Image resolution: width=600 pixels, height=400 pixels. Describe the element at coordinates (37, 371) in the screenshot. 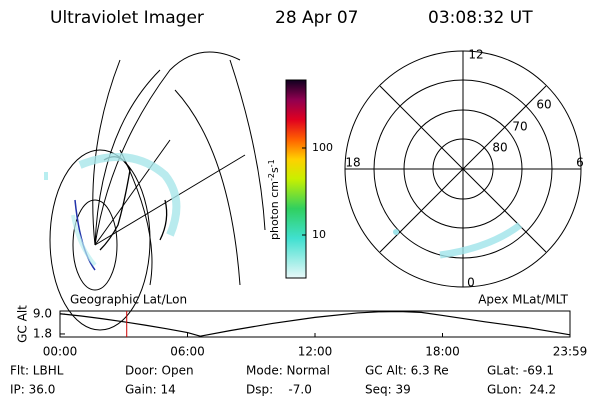

I see `footer-field: Flt: LBHL` at that location.